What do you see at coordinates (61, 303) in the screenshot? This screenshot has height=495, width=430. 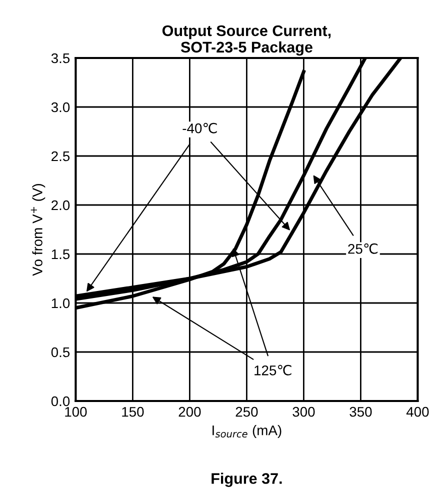 I see `y-tick-label: 1.0` at bounding box center [61, 303].